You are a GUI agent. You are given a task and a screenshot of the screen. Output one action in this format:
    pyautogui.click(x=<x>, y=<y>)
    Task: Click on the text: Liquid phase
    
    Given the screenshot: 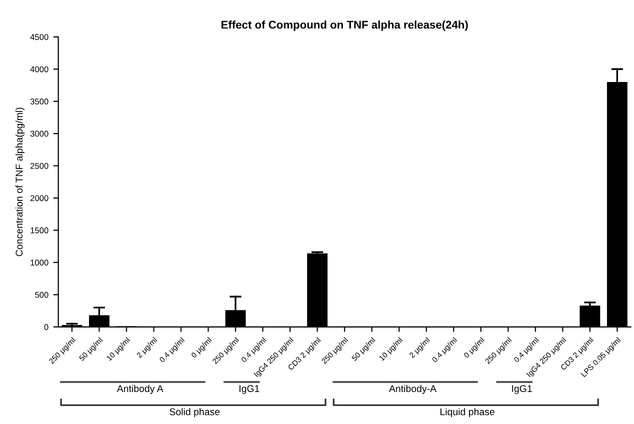 What is the action you would take?
    pyautogui.click(x=467, y=413)
    